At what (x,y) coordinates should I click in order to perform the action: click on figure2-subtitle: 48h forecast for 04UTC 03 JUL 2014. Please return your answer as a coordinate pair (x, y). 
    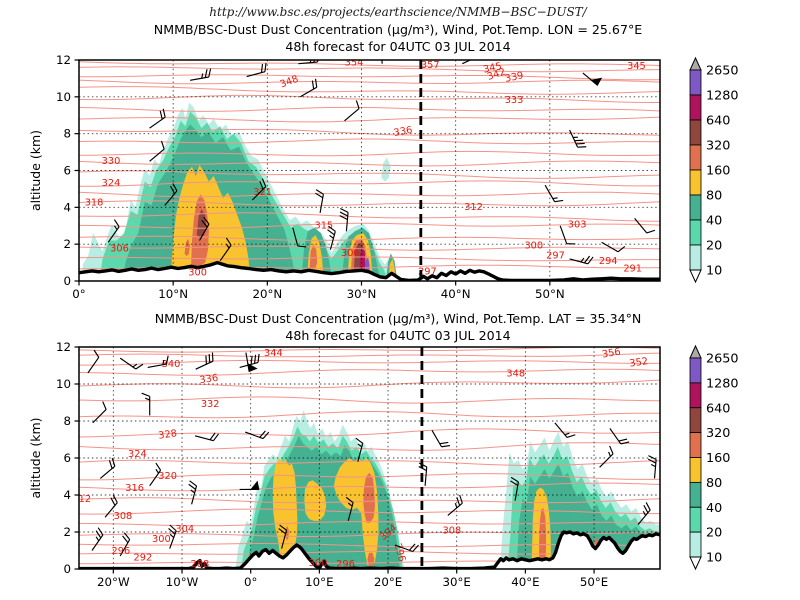
    Looking at the image, I should click on (398, 335).